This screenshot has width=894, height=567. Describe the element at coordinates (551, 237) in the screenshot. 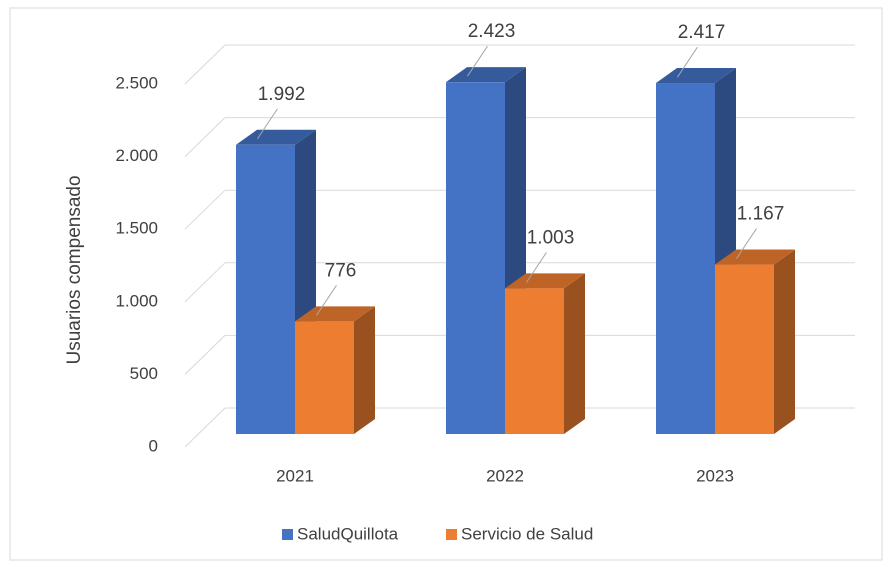

I see `value-label: 1.003` at that location.